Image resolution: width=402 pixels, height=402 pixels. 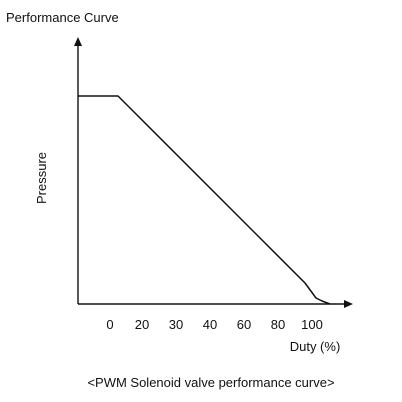 I want to click on x-tick-label: 60, so click(x=244, y=324).